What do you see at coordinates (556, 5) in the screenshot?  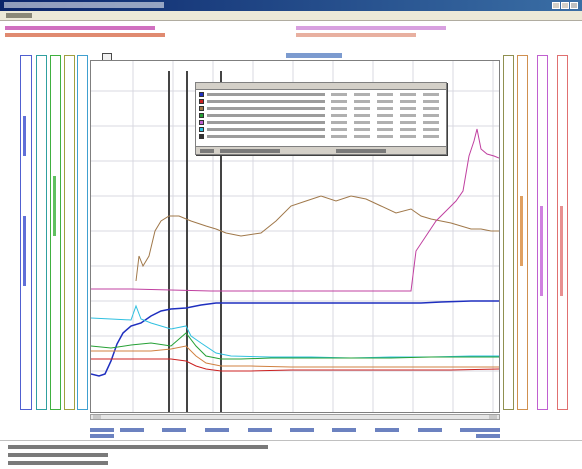 I see `minimize-button` at bounding box center [556, 5].